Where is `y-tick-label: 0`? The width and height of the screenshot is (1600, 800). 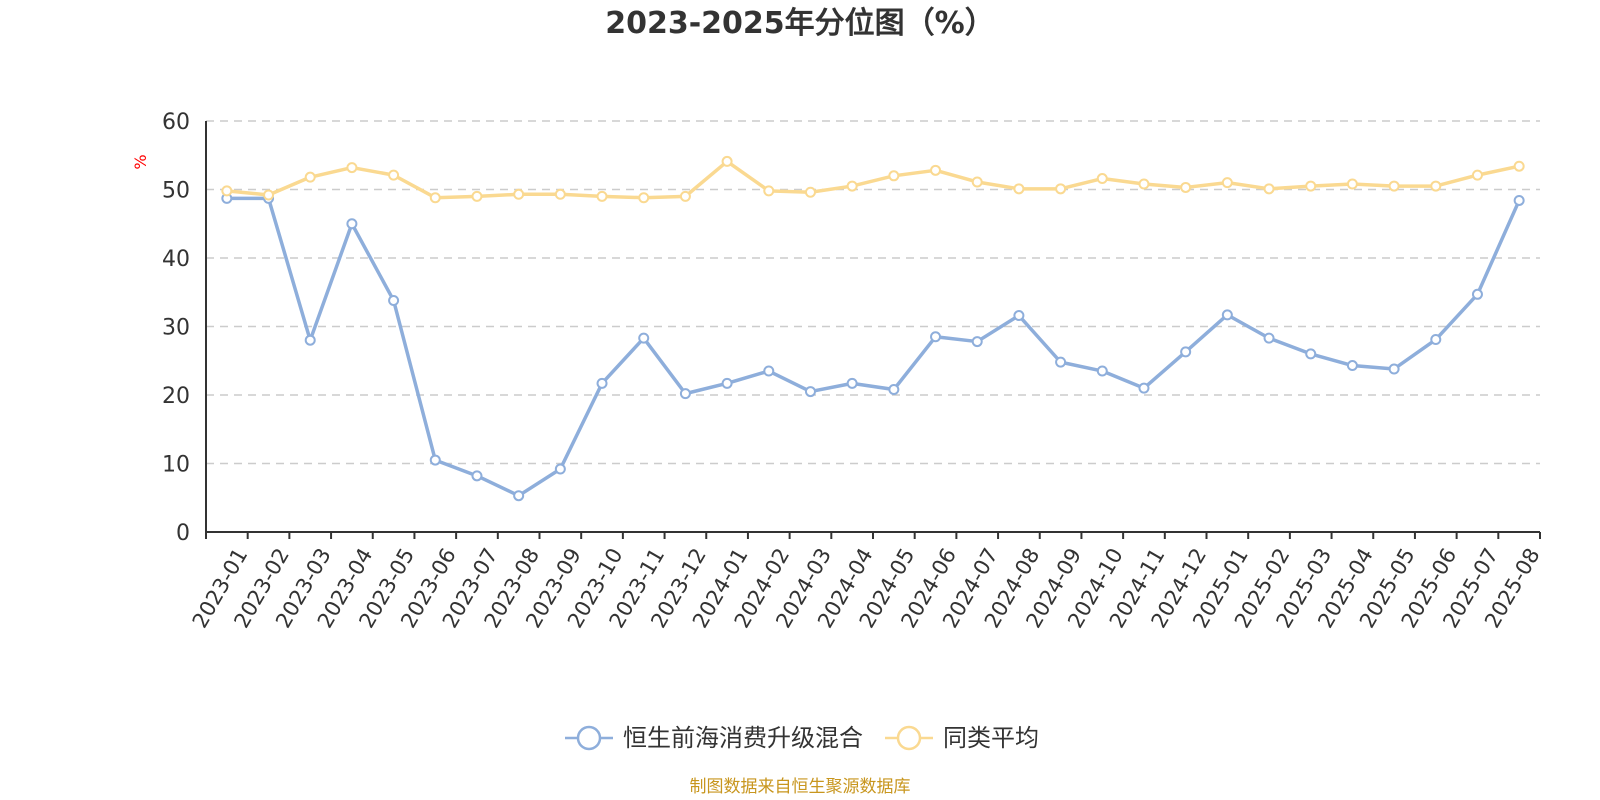 y-tick-label: 0 is located at coordinates (183, 533).